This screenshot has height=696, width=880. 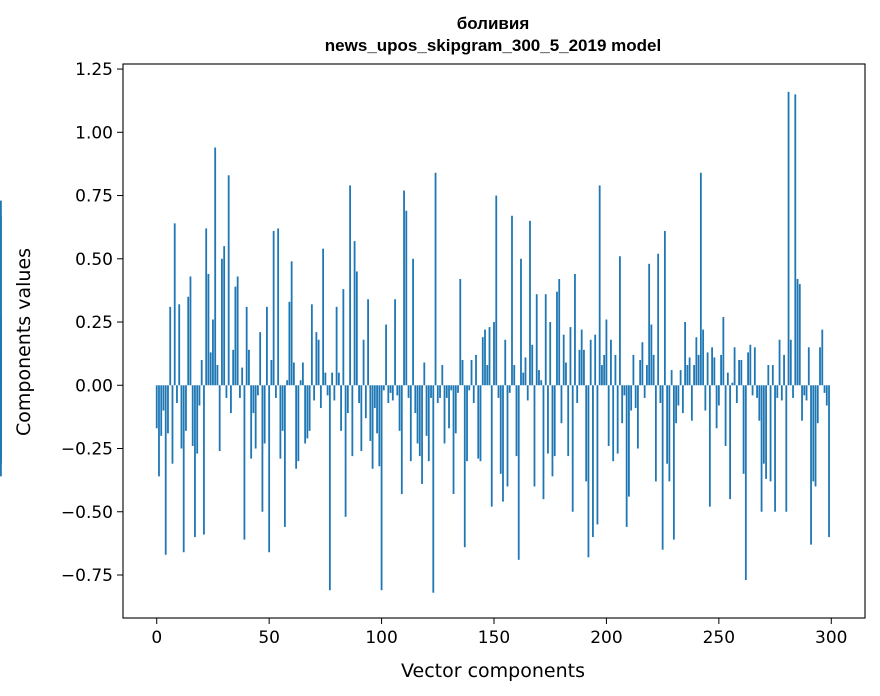 I want to click on y-axis-label: Components values, so click(x=24, y=342).